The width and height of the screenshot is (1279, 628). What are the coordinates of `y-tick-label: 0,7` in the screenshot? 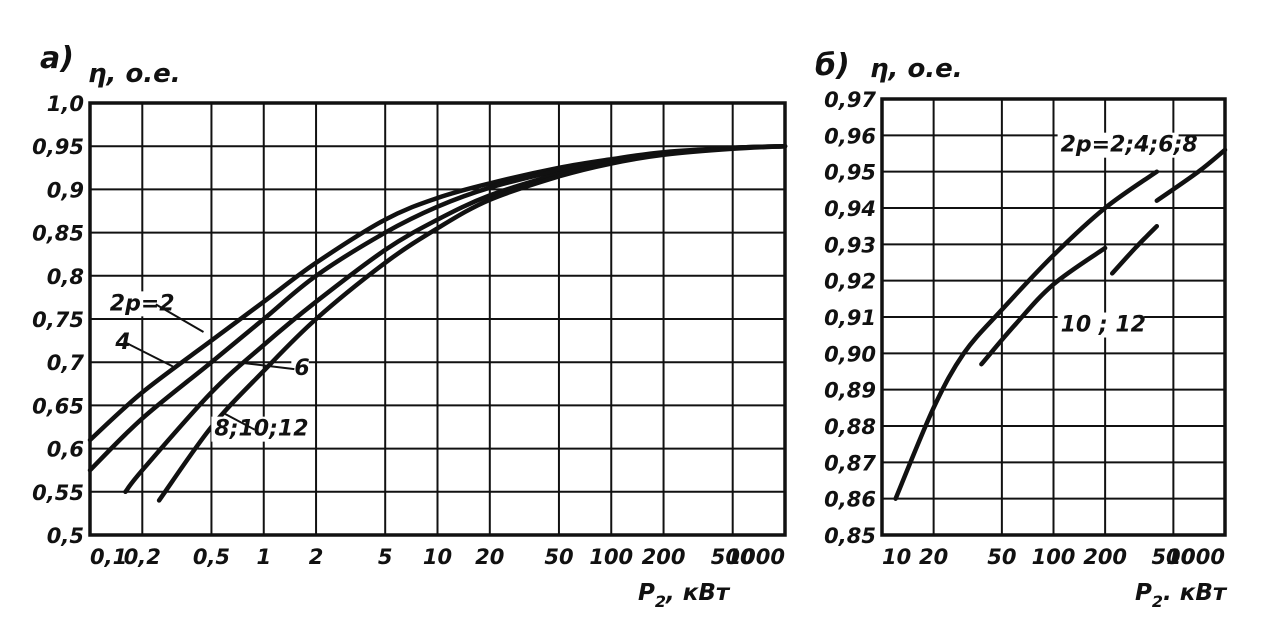 It's located at (66, 363).